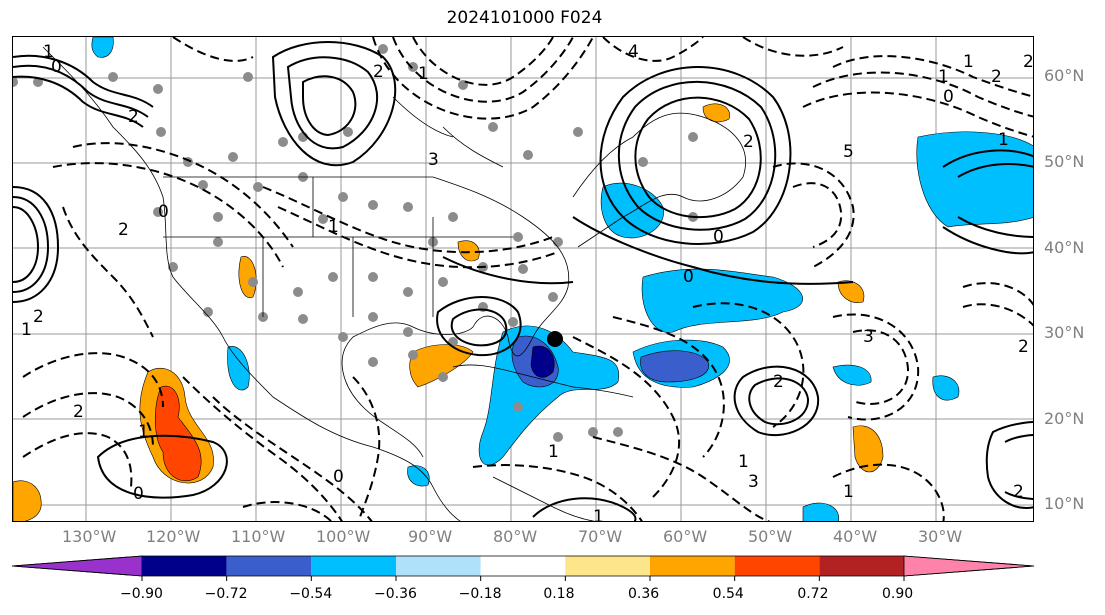 The width and height of the screenshot is (1105, 615). I want to click on colorbar-tick-label: −0.36, so click(395, 594).